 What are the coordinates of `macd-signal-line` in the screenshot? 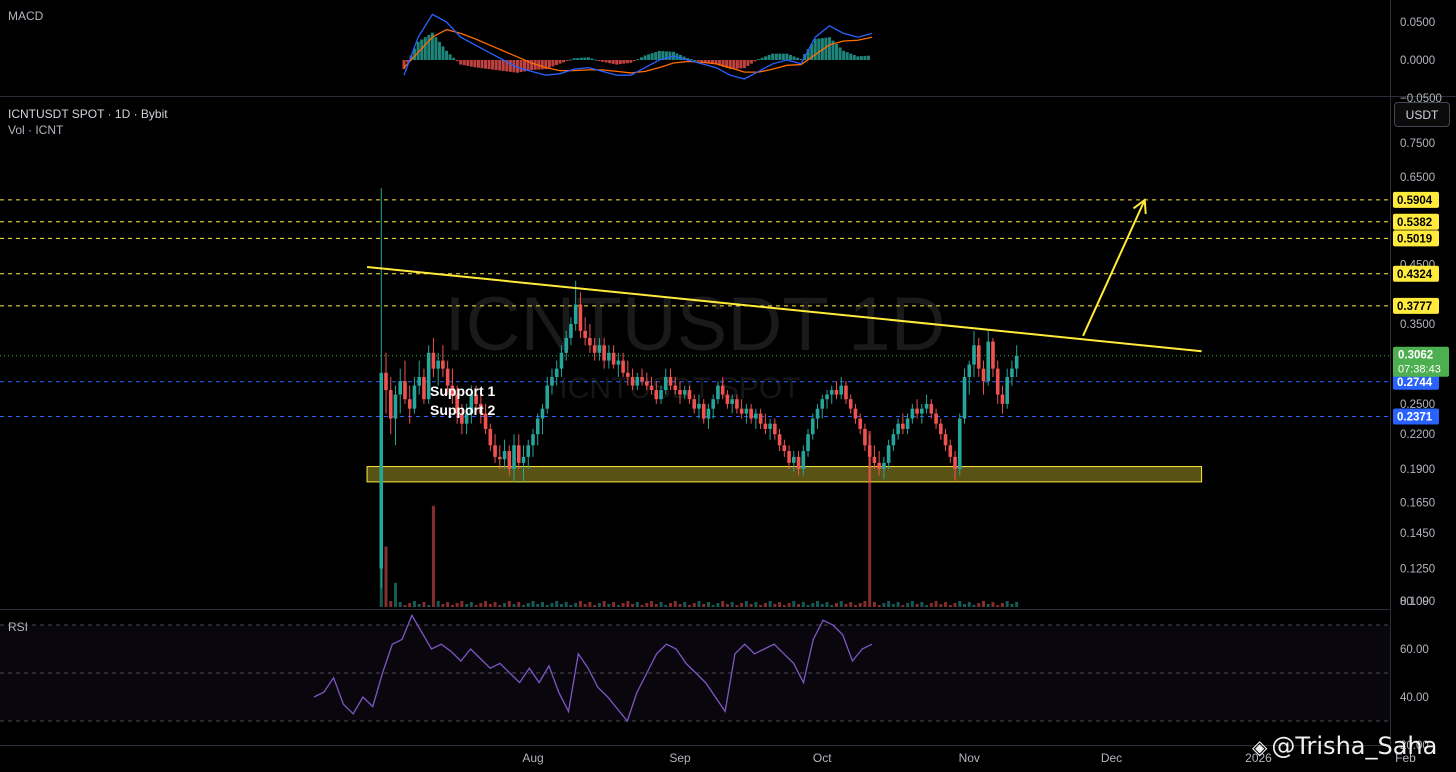 It's located at (638, 51).